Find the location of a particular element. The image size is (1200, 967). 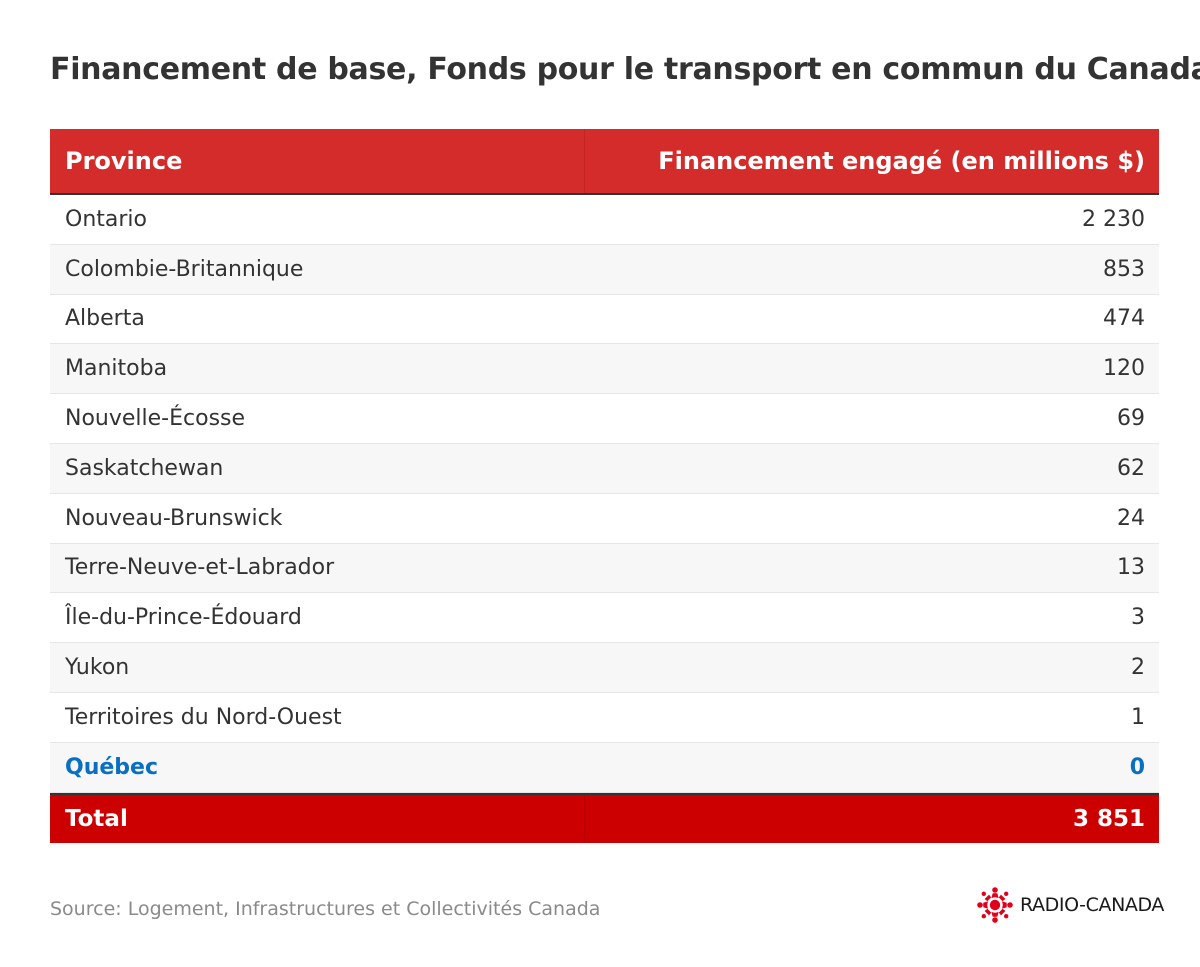

row-province: Alberta is located at coordinates (105, 319).